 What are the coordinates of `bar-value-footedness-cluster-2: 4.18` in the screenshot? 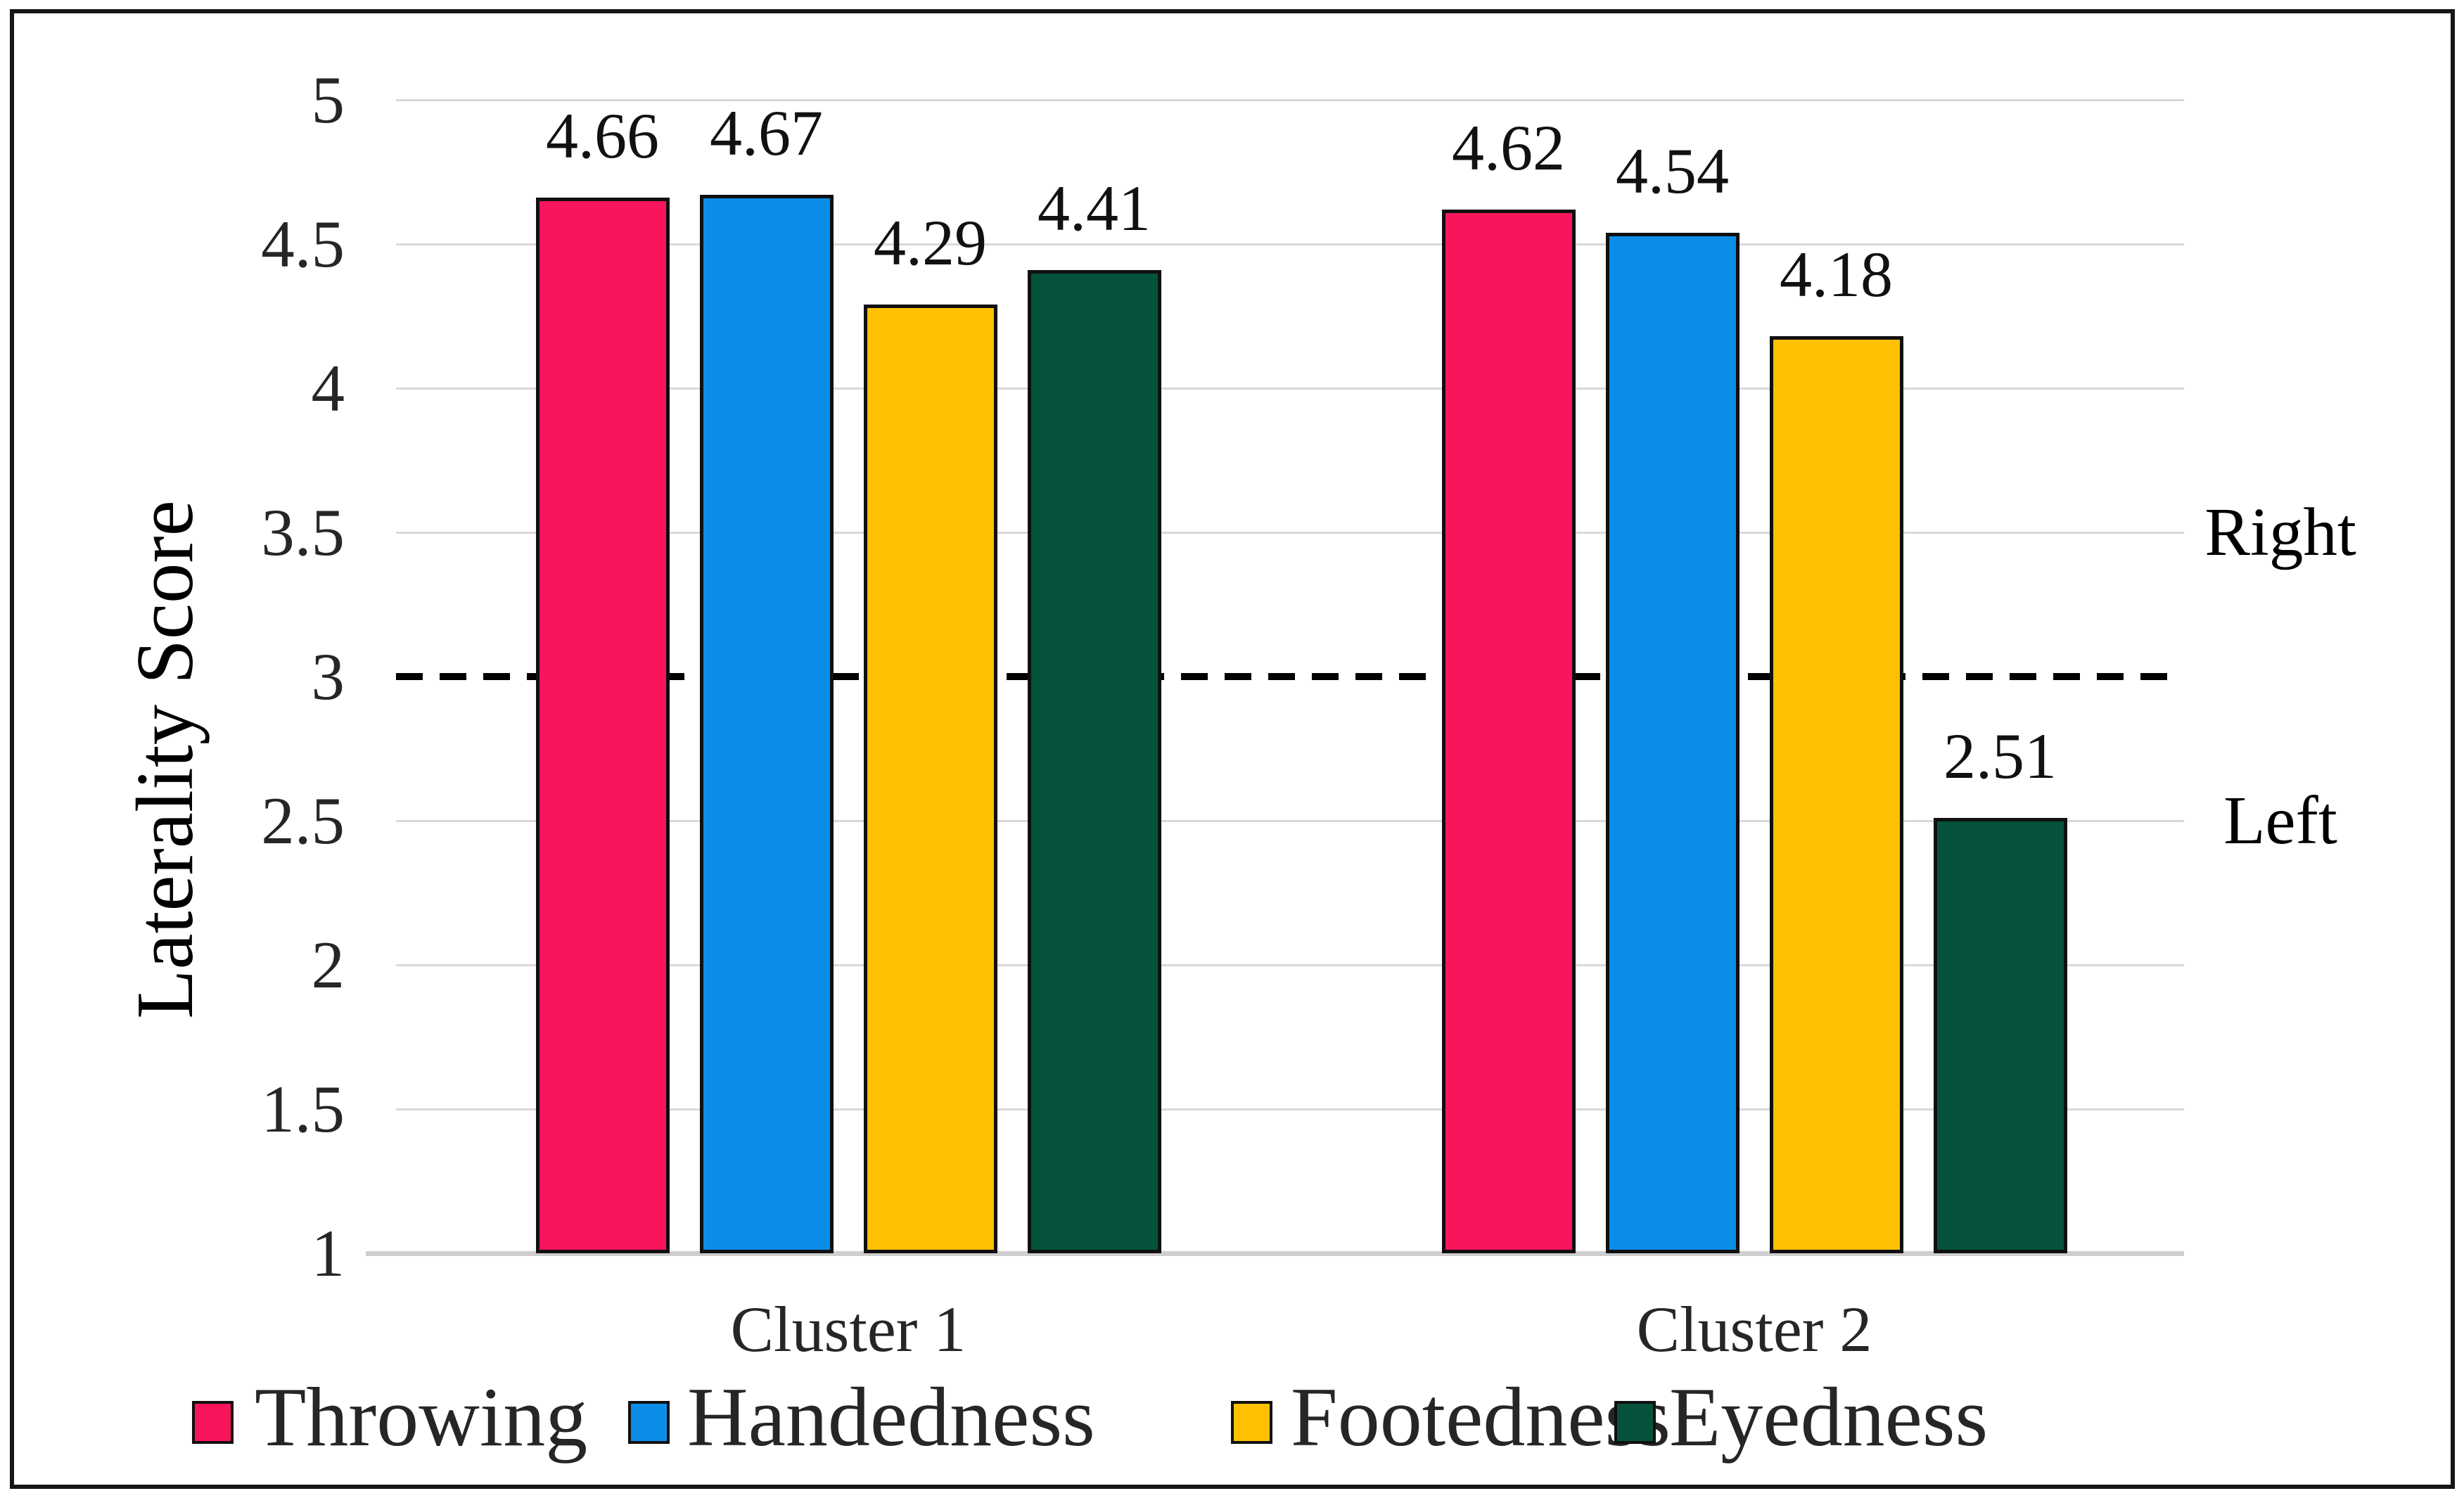 It's located at (1836, 274).